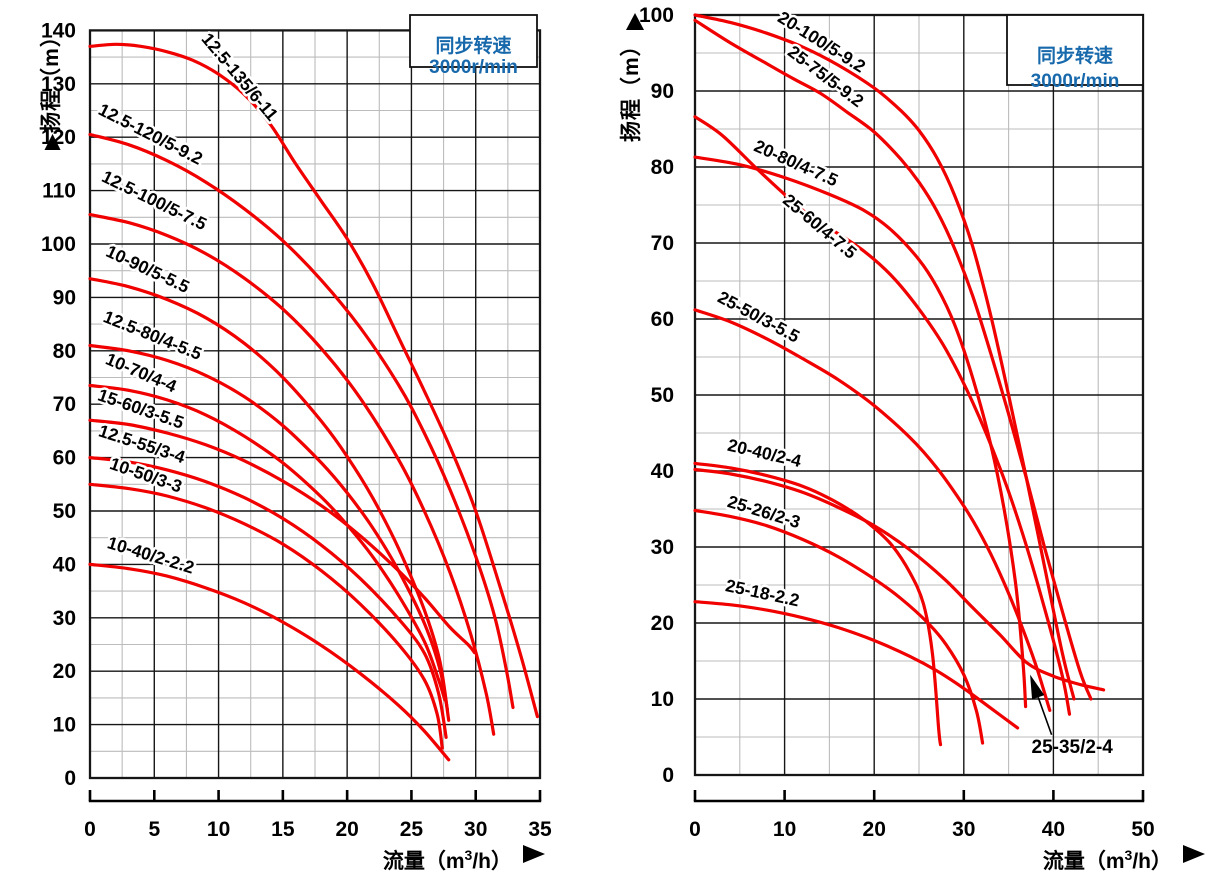 Image resolution: width=1226 pixels, height=883 pixels. I want to click on x-axis-ruler: 0 5 10 15 20 25 30 35, so click(318, 815).